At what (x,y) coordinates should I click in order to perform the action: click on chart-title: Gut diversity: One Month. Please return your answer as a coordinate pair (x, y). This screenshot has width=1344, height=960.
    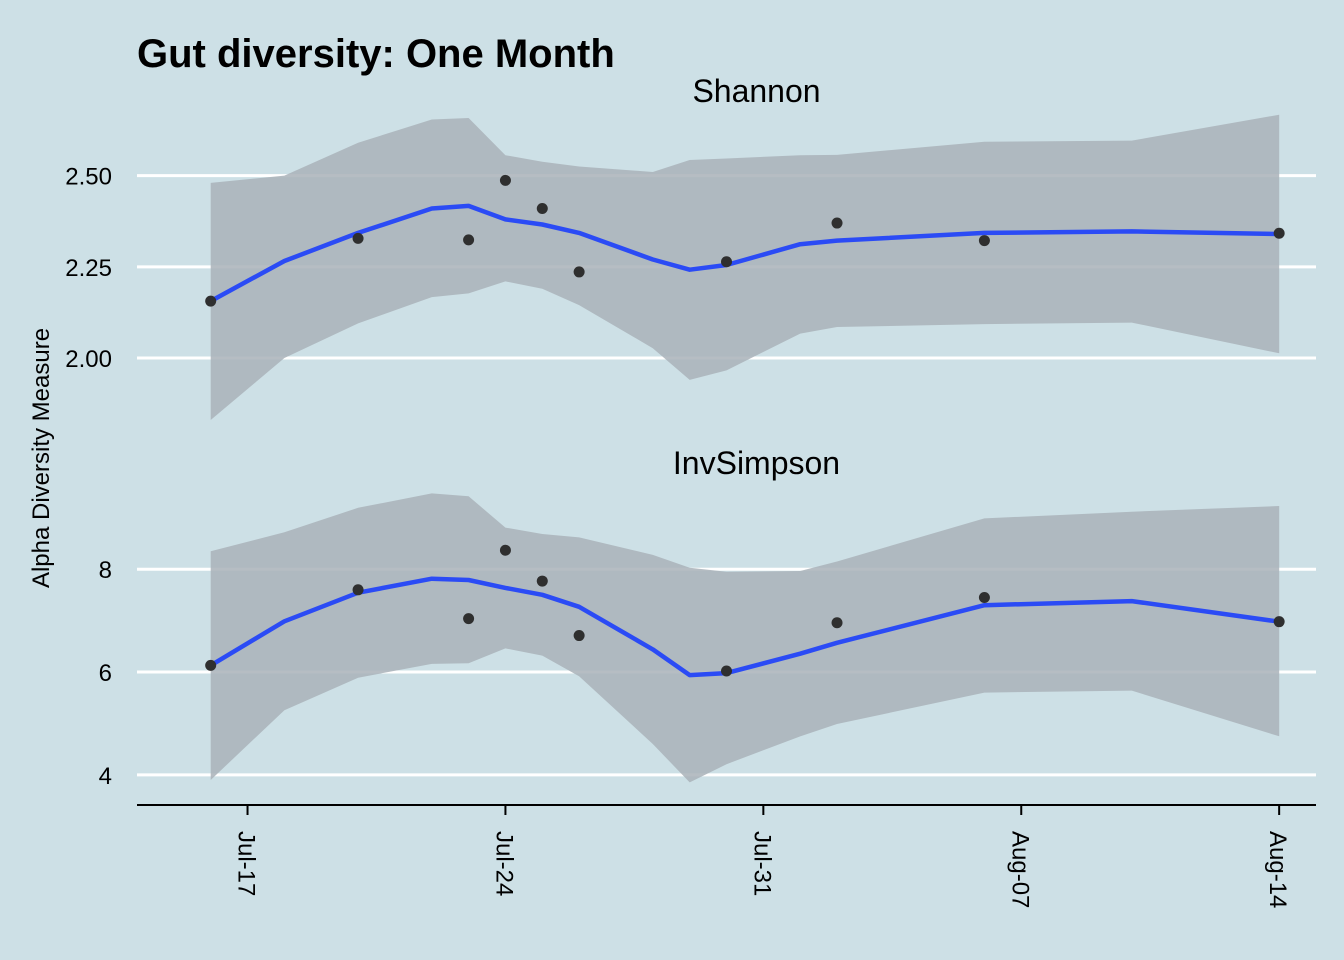
    Looking at the image, I should click on (376, 54).